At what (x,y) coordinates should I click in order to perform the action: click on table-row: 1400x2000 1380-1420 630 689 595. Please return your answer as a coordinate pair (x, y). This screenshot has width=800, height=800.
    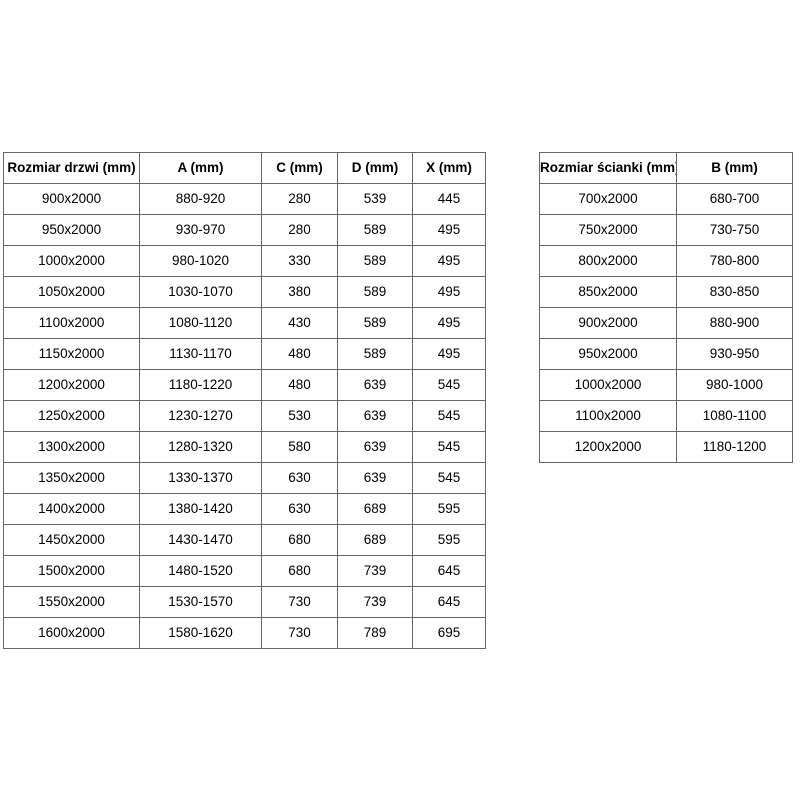
    Looking at the image, I should click on (244, 509).